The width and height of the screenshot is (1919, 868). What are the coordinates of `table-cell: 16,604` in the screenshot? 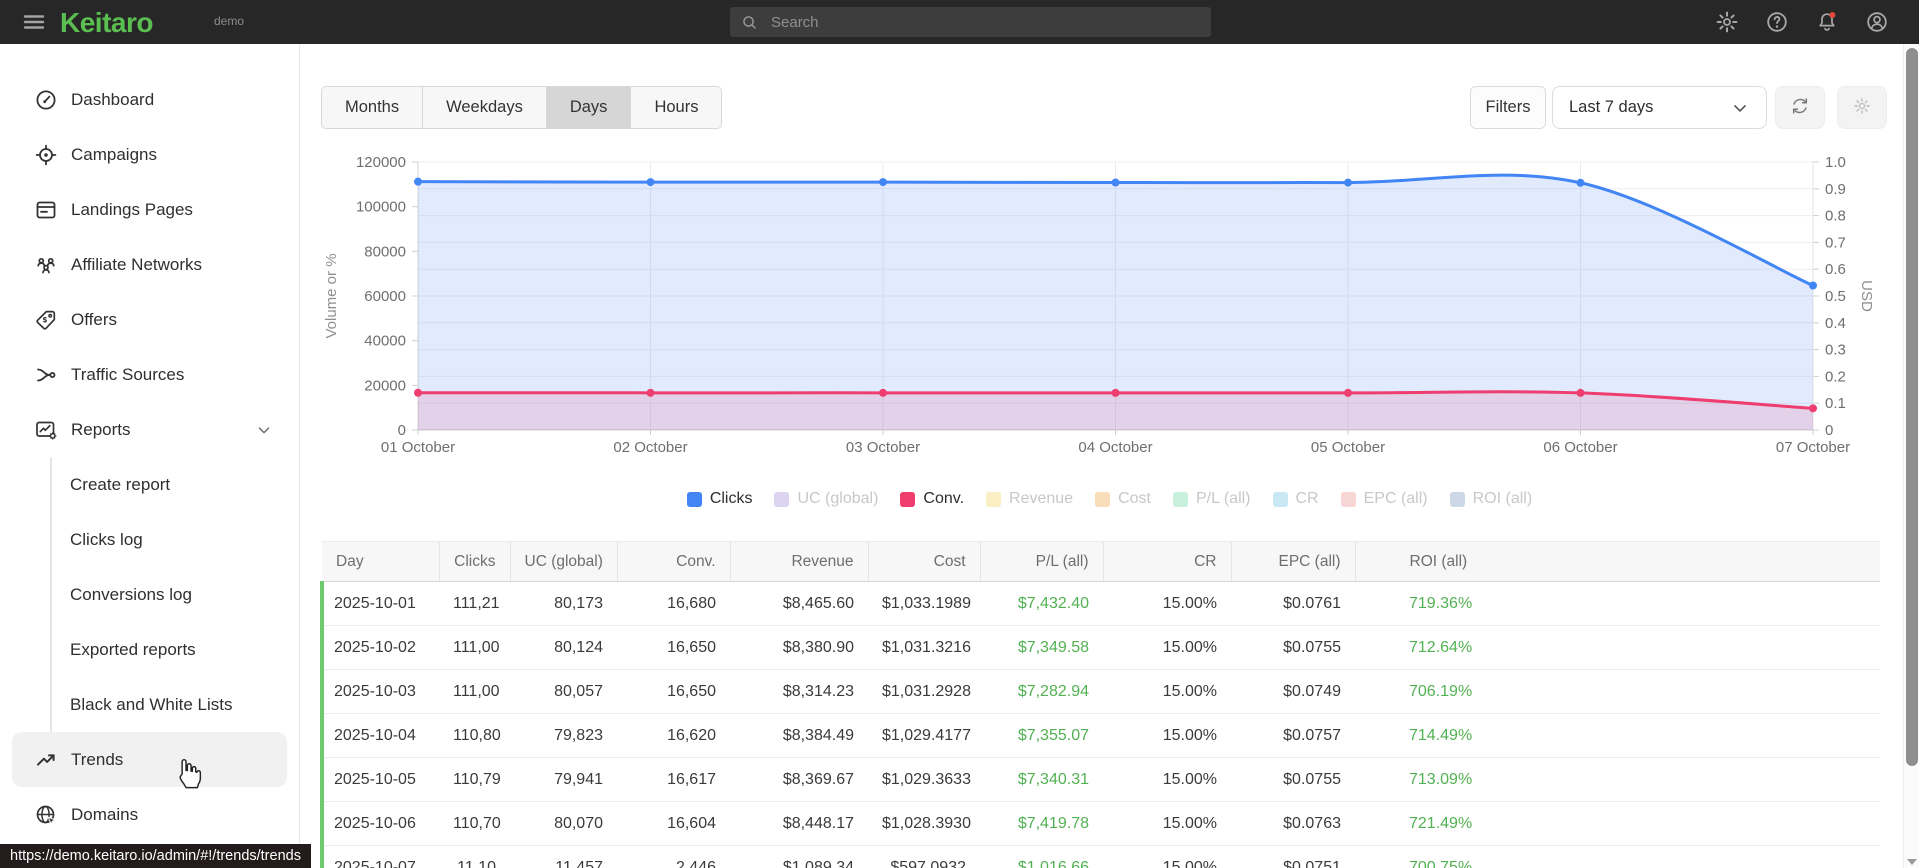 It's located at (673, 823).